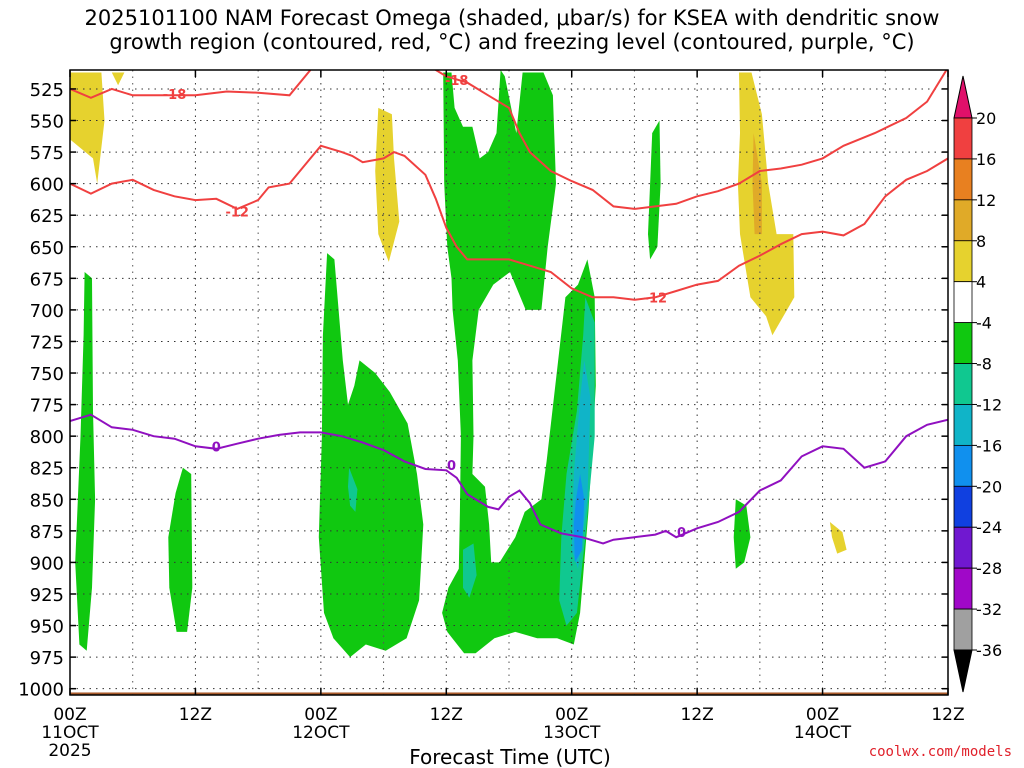  Describe the element at coordinates (47, 185) in the screenshot. I see `y-tick-label: 600` at that location.